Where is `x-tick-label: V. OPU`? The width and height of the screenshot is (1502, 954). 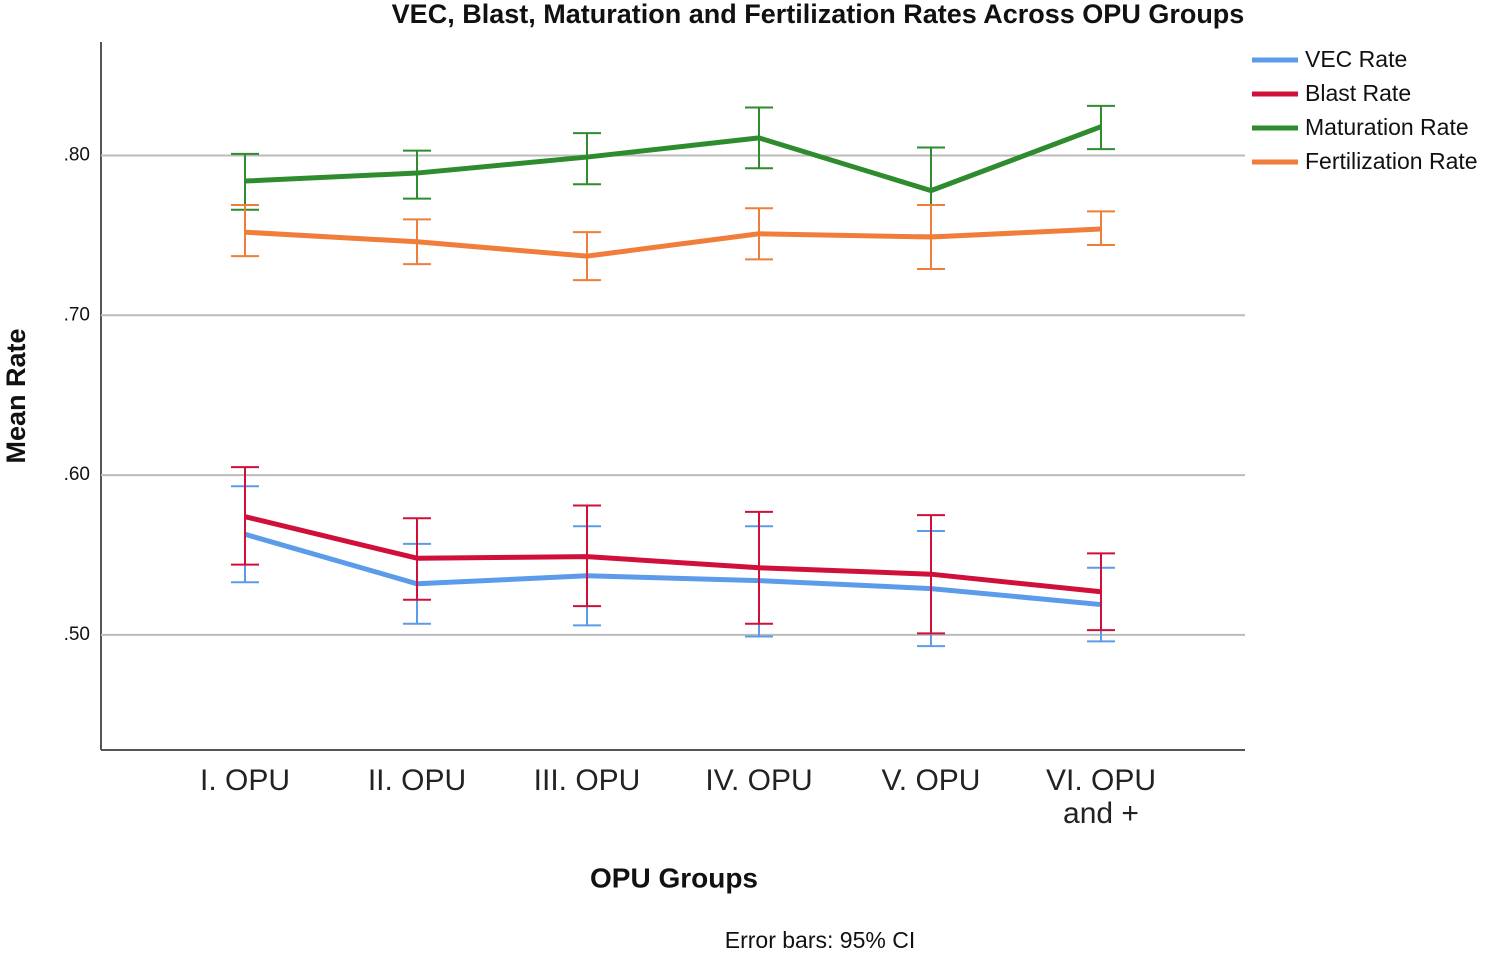
x-tick-label: V. OPU is located at coordinates (931, 780).